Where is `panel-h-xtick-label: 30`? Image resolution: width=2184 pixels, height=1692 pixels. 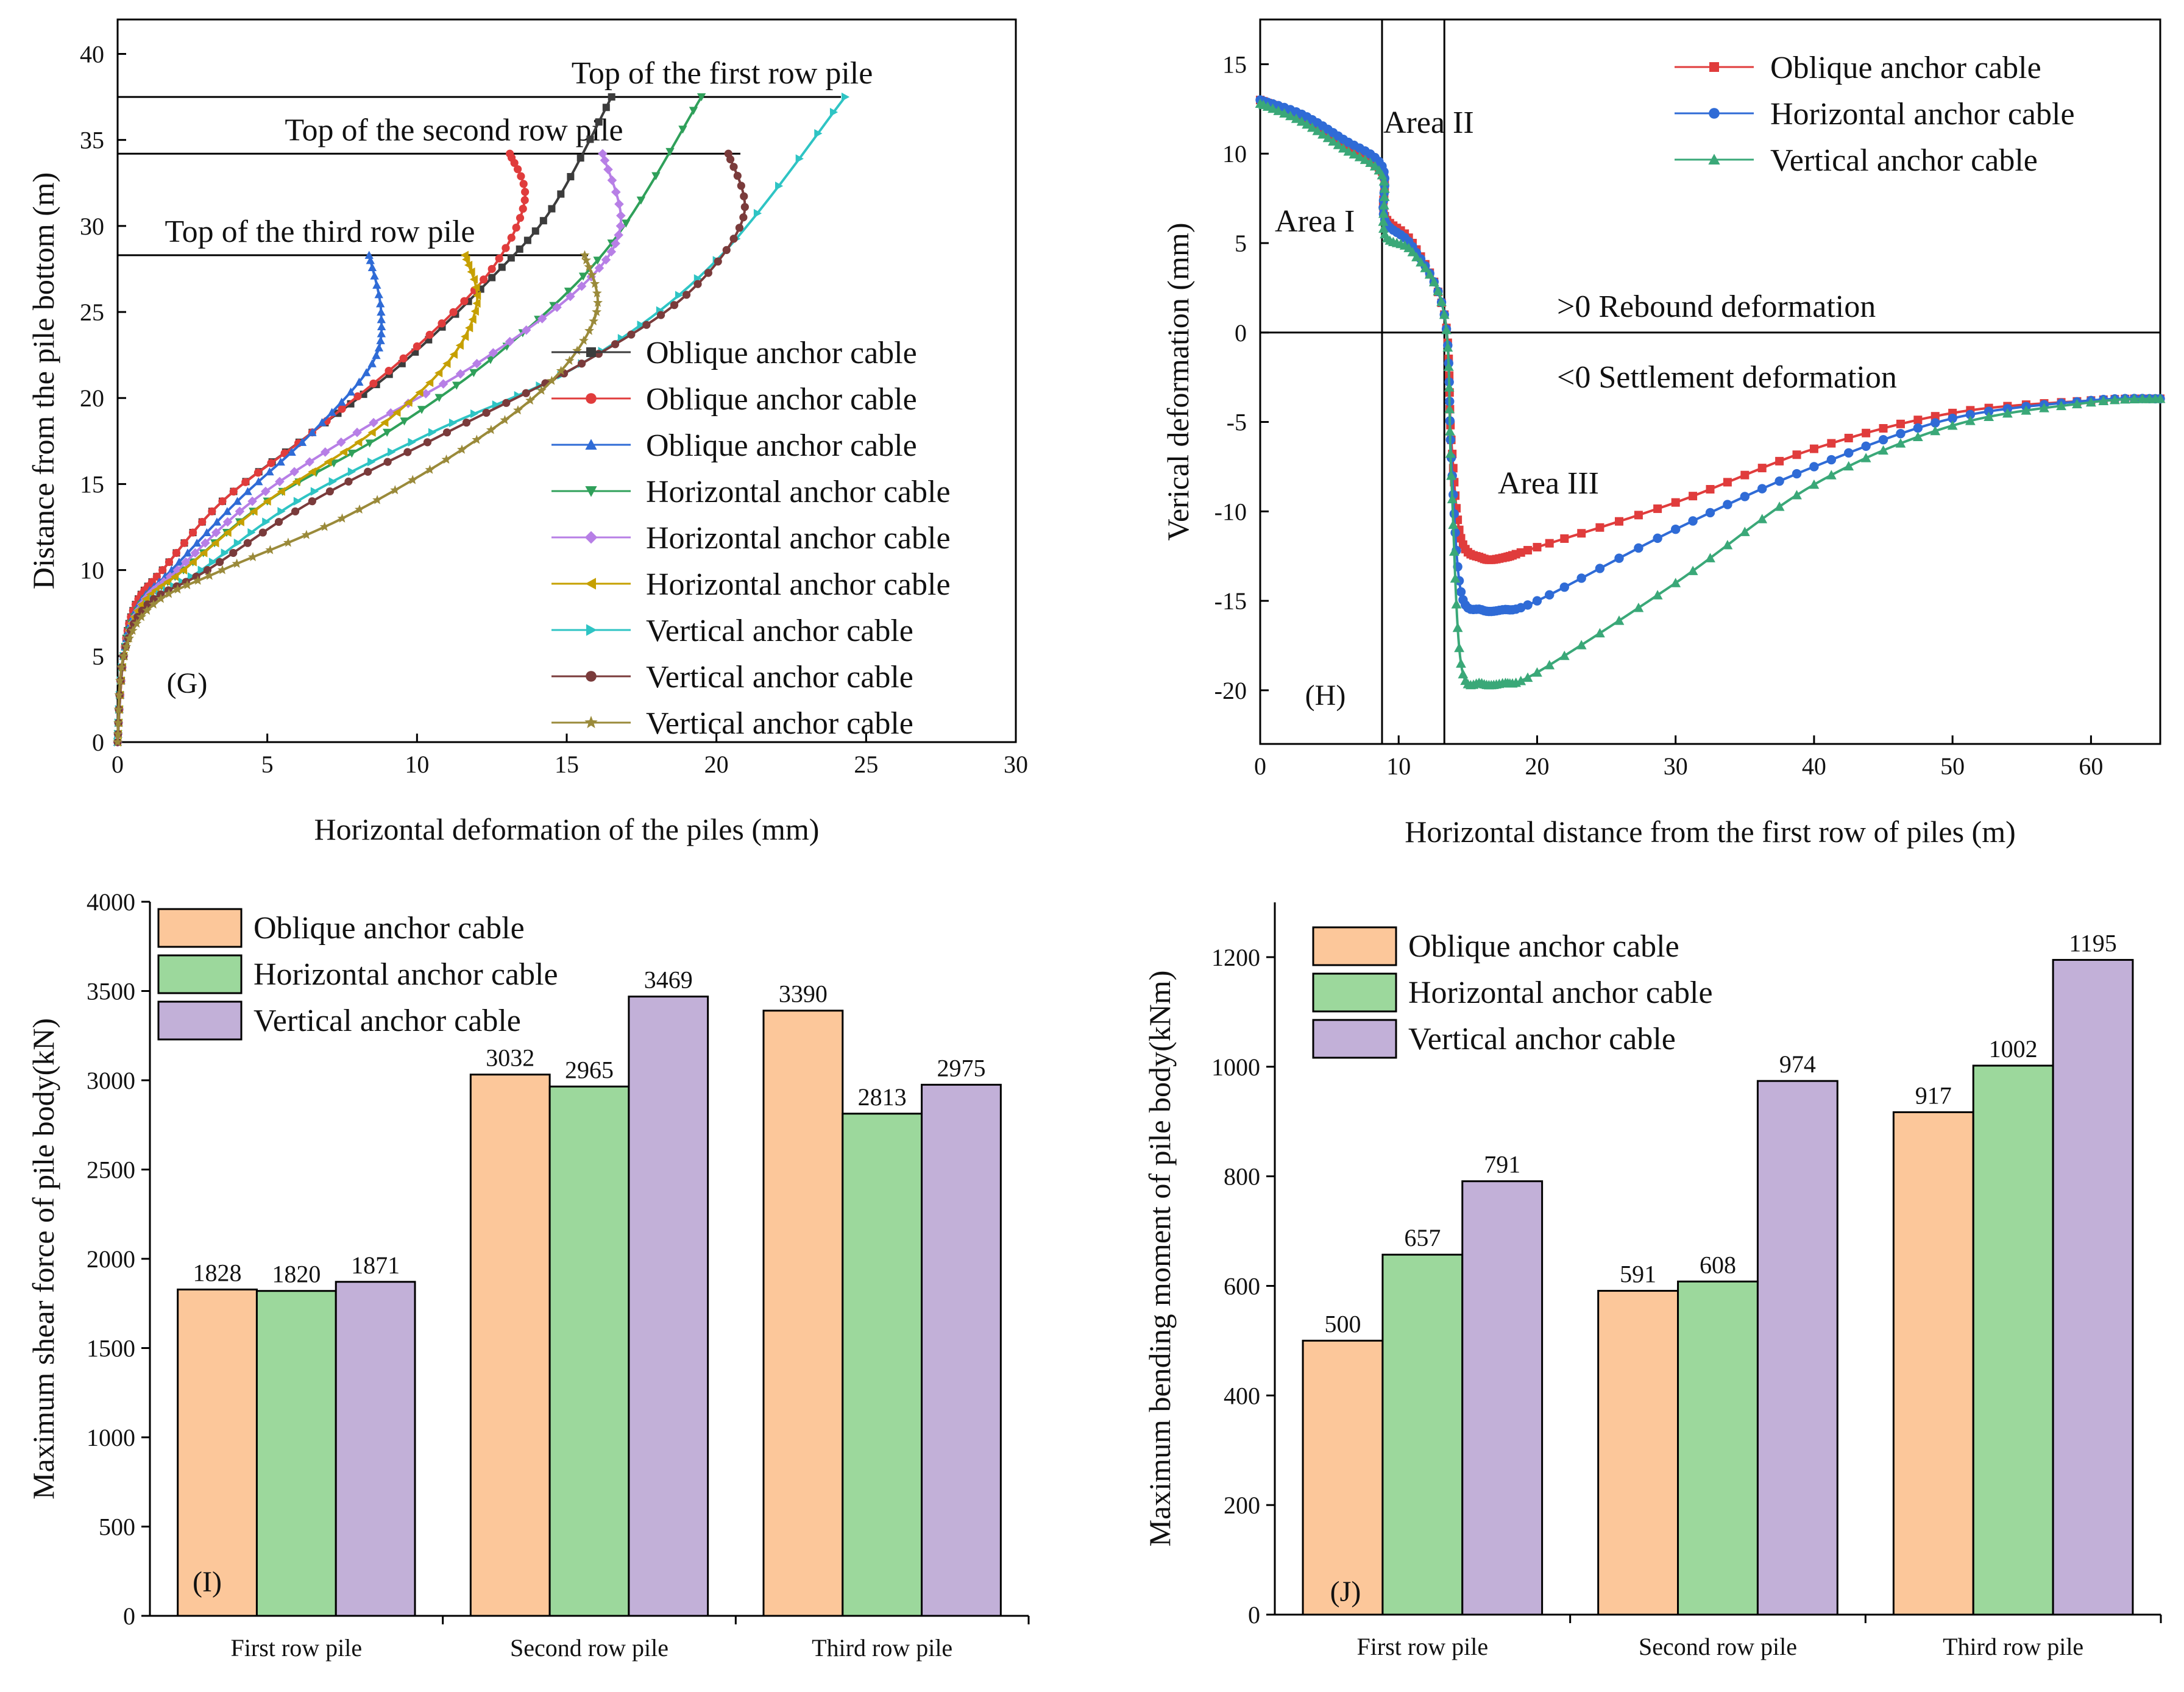
panel-h-xtick-label: 30 is located at coordinates (1676, 766).